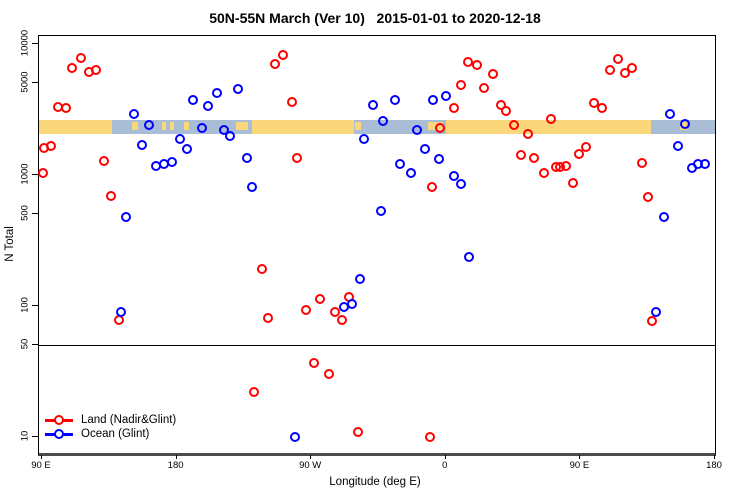 Image resolution: width=750 pixels, height=500 pixels. I want to click on legend-item-land: Land (Nadir&Glint), so click(110, 420).